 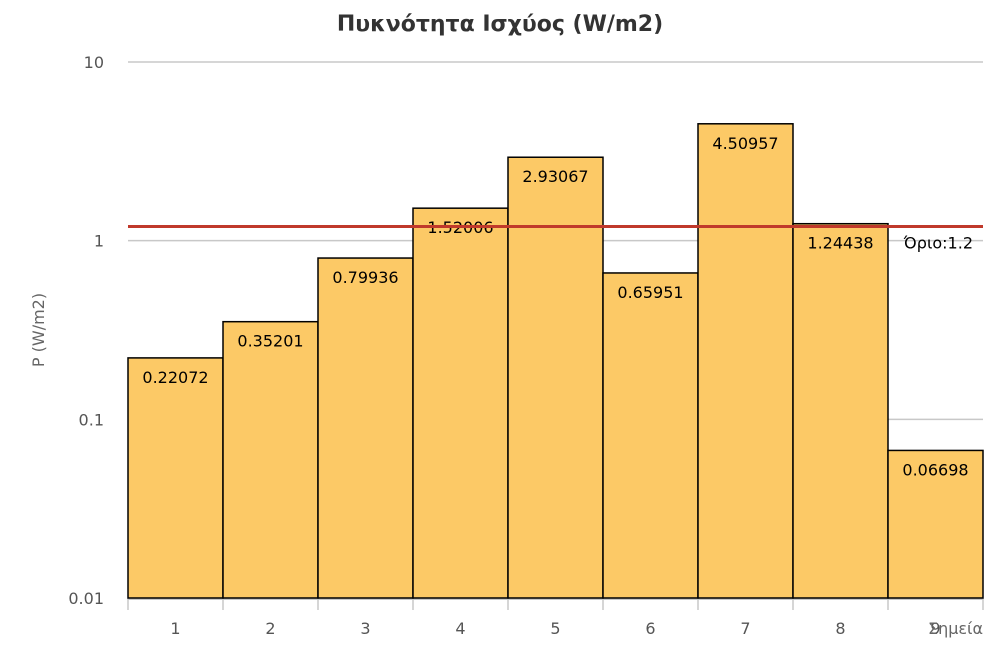 What do you see at coordinates (365, 277) in the screenshot?
I see `value-label: 0.79936` at bounding box center [365, 277].